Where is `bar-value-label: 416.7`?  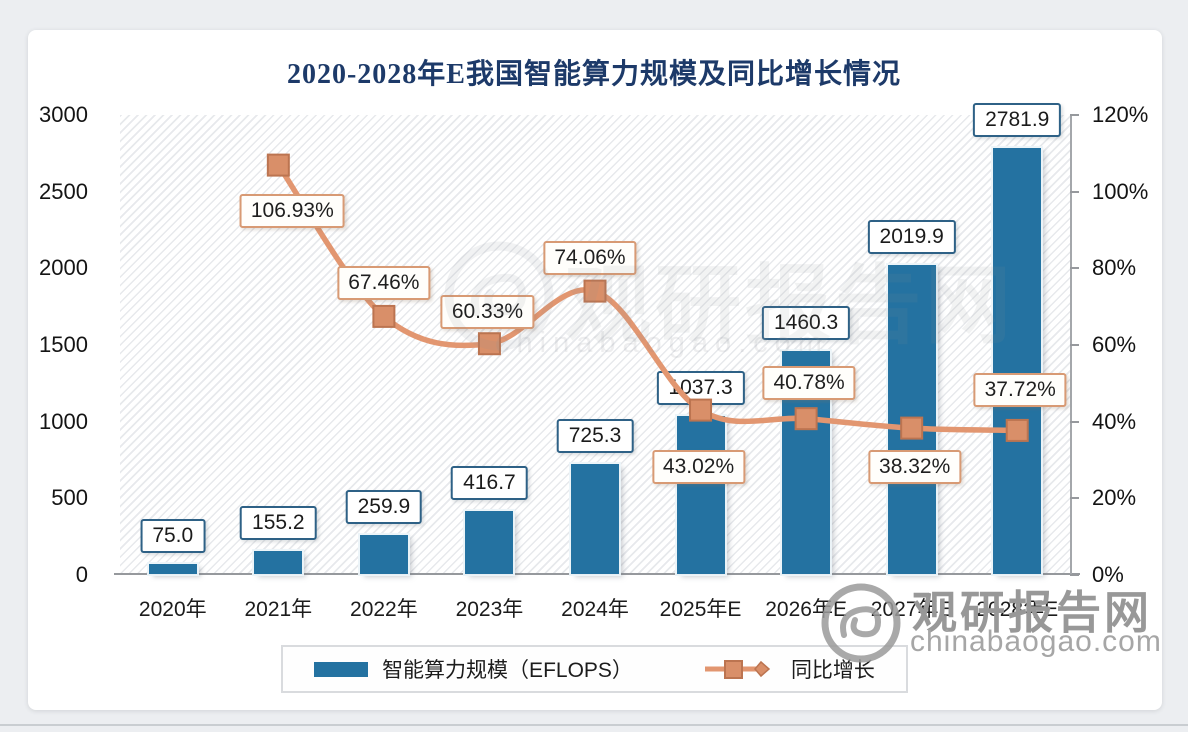
bar-value-label: 416.7 is located at coordinates (489, 483).